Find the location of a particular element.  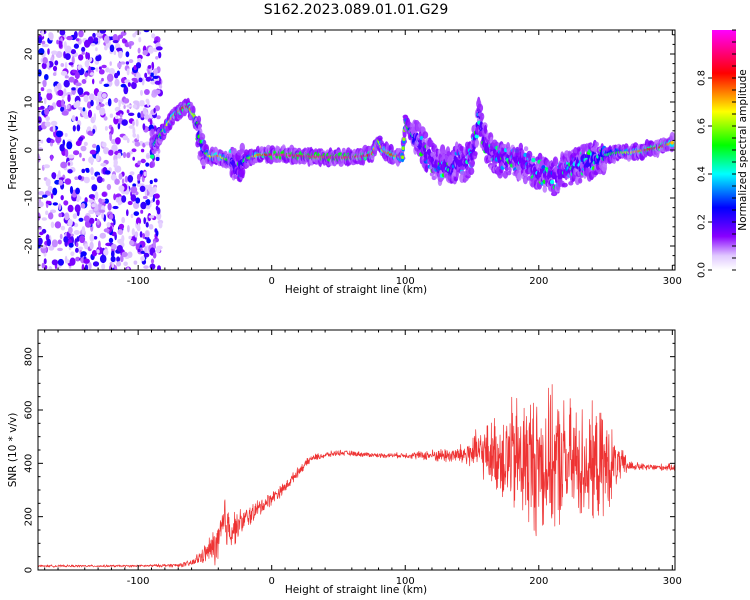

x-tick-label: 0 is located at coordinates (272, 281).